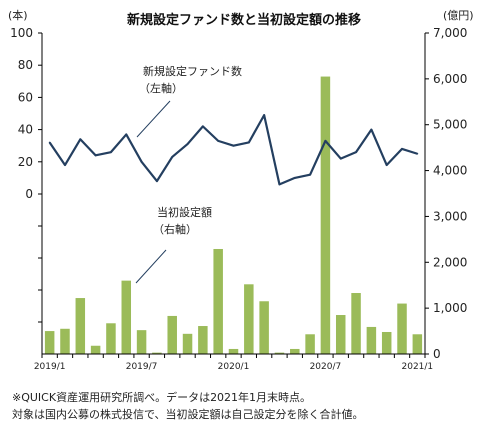  I want to click on right-tick-label: 1,000, so click(450, 308).